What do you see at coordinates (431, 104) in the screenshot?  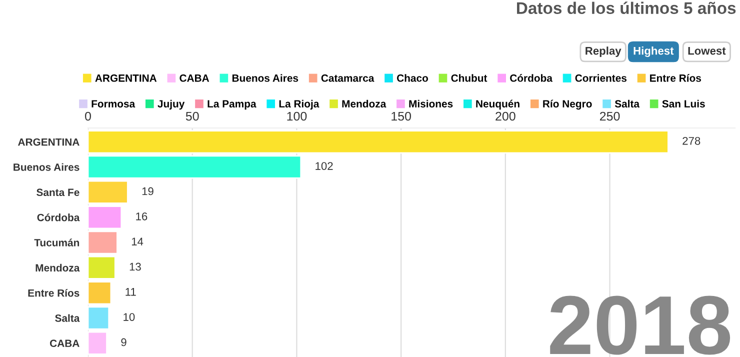 I see `legend-label: Misiones` at bounding box center [431, 104].